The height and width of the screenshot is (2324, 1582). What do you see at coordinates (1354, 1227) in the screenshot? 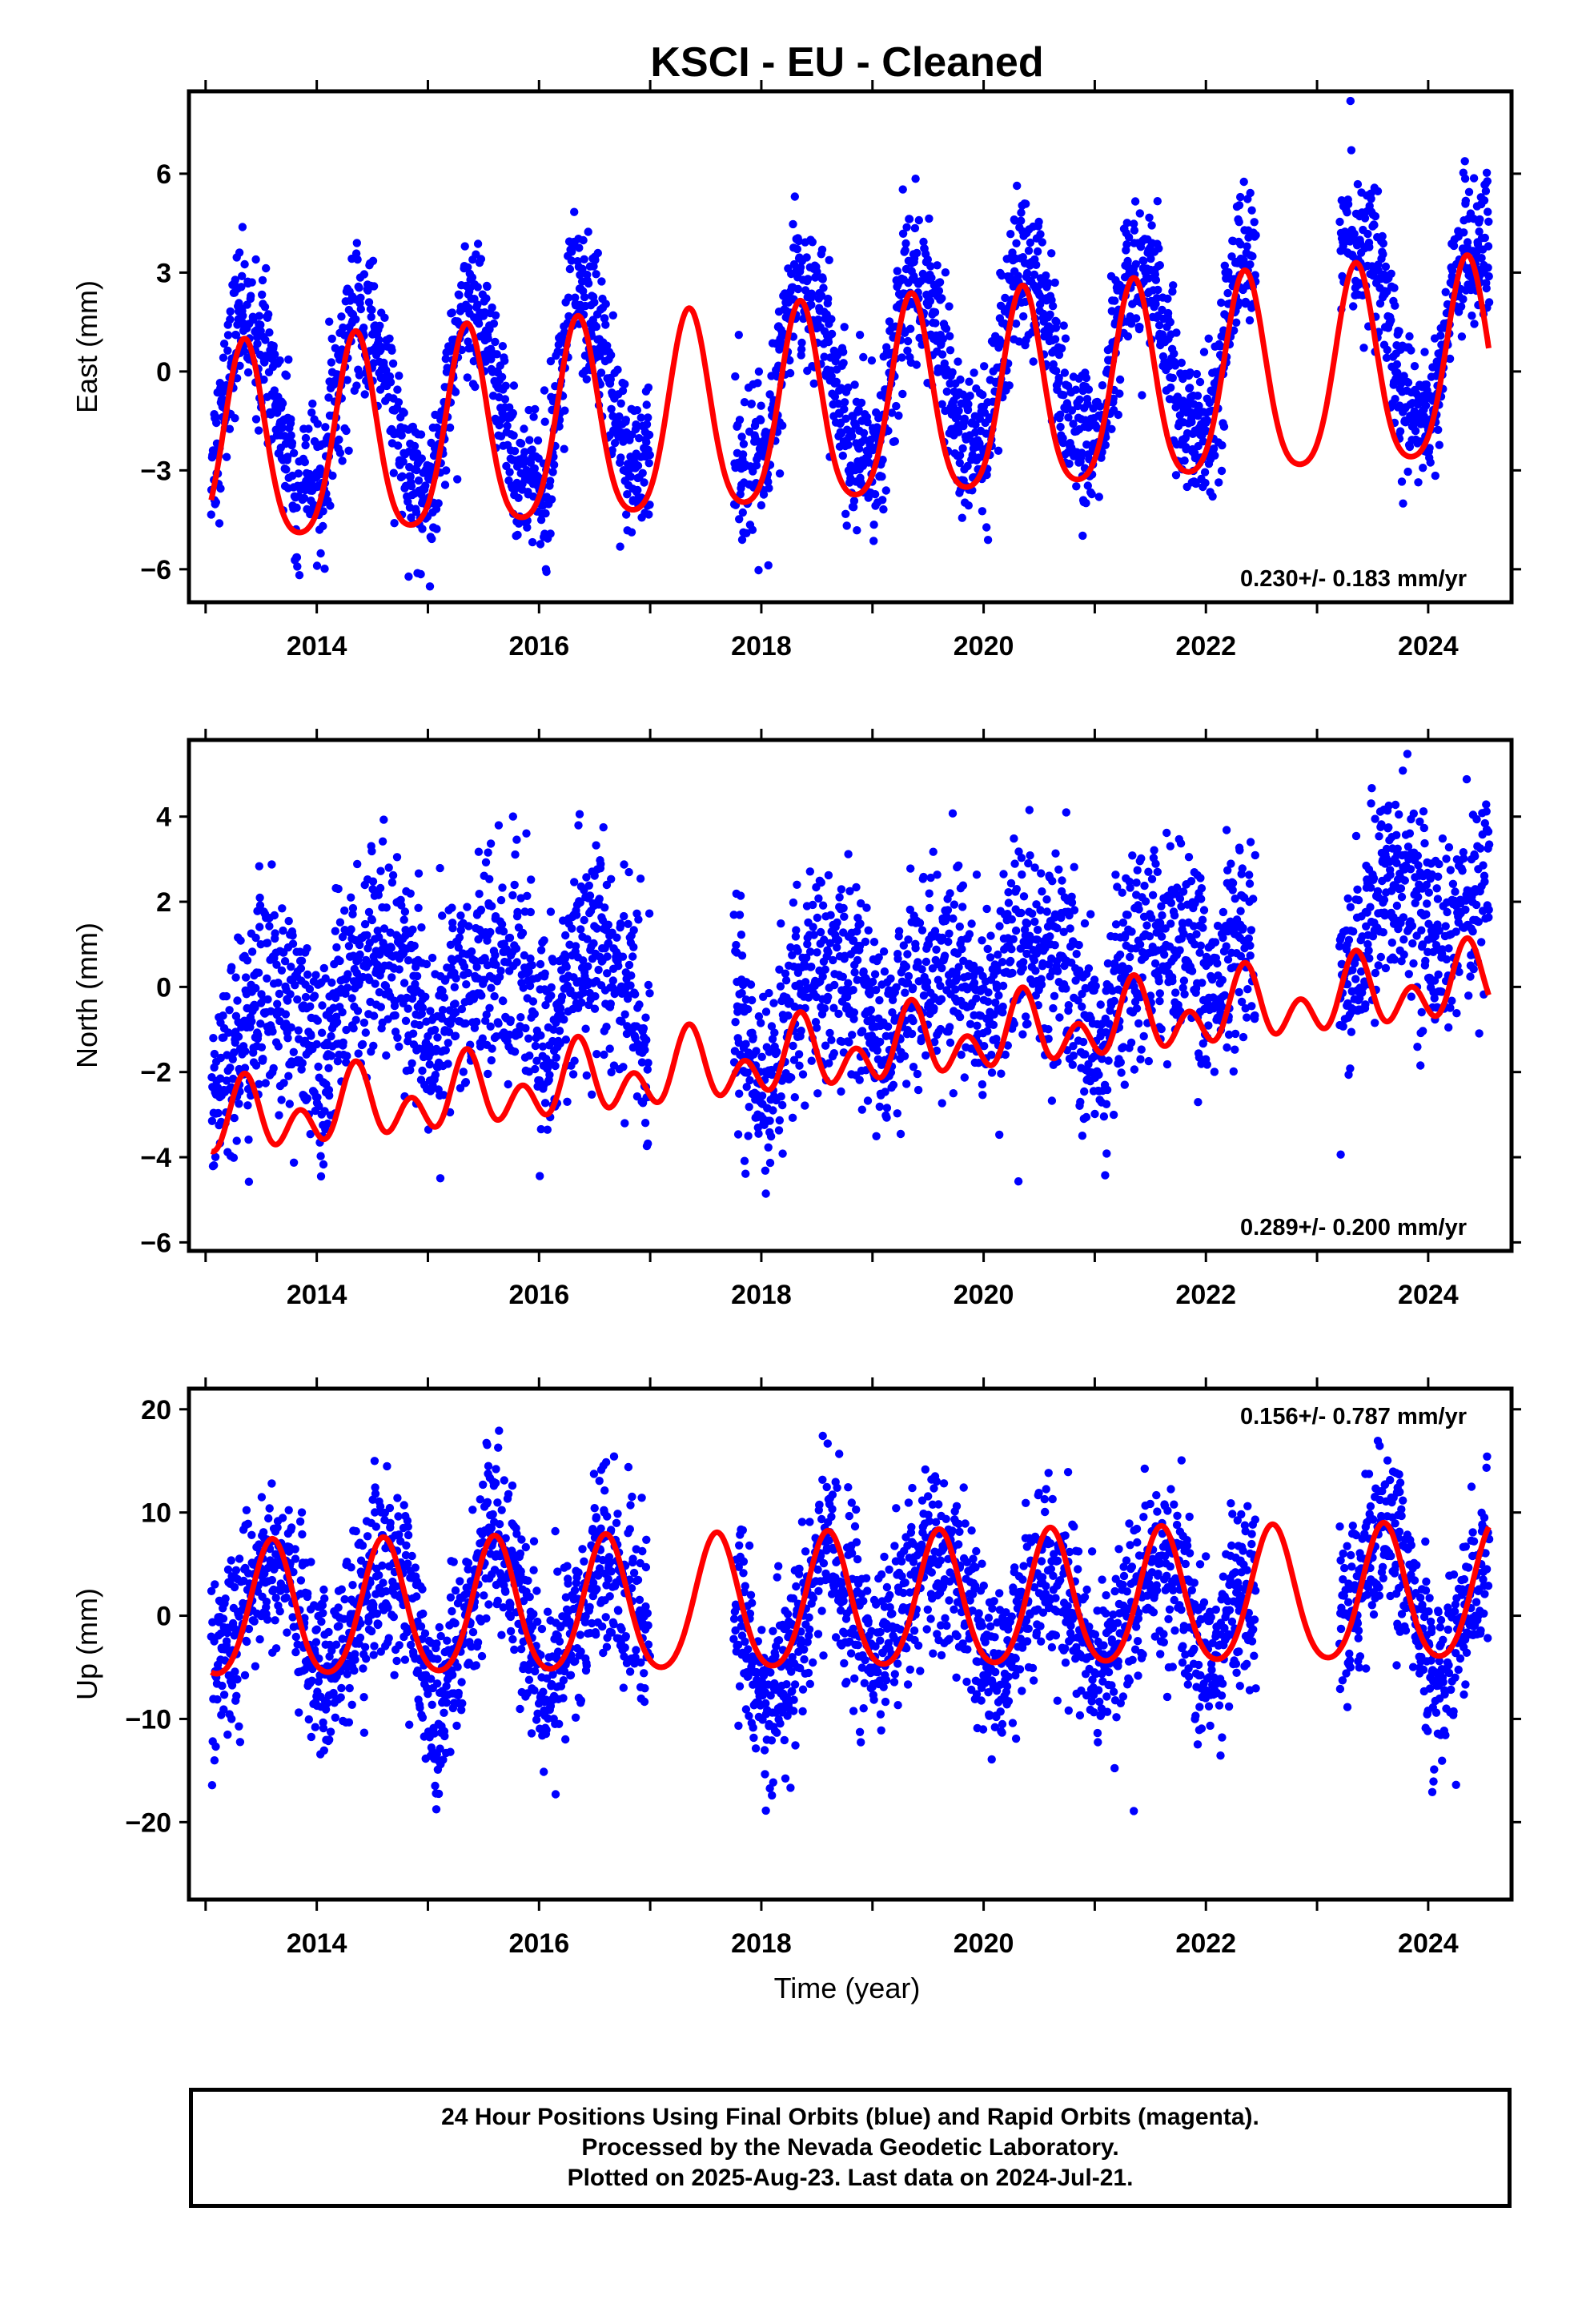
I see `rate-label: 0.289+/- 0.200 mm/yr` at bounding box center [1354, 1227].